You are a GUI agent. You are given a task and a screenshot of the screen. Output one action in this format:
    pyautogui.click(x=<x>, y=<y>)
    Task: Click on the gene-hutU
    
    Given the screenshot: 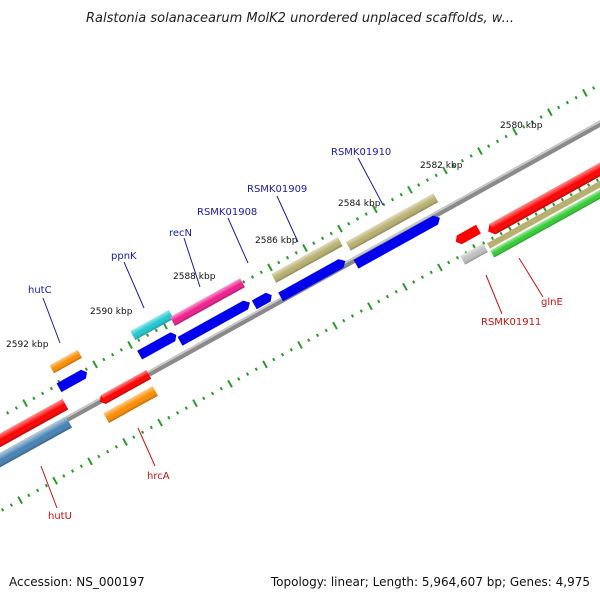 What is the action you would take?
    pyautogui.click(x=36, y=445)
    